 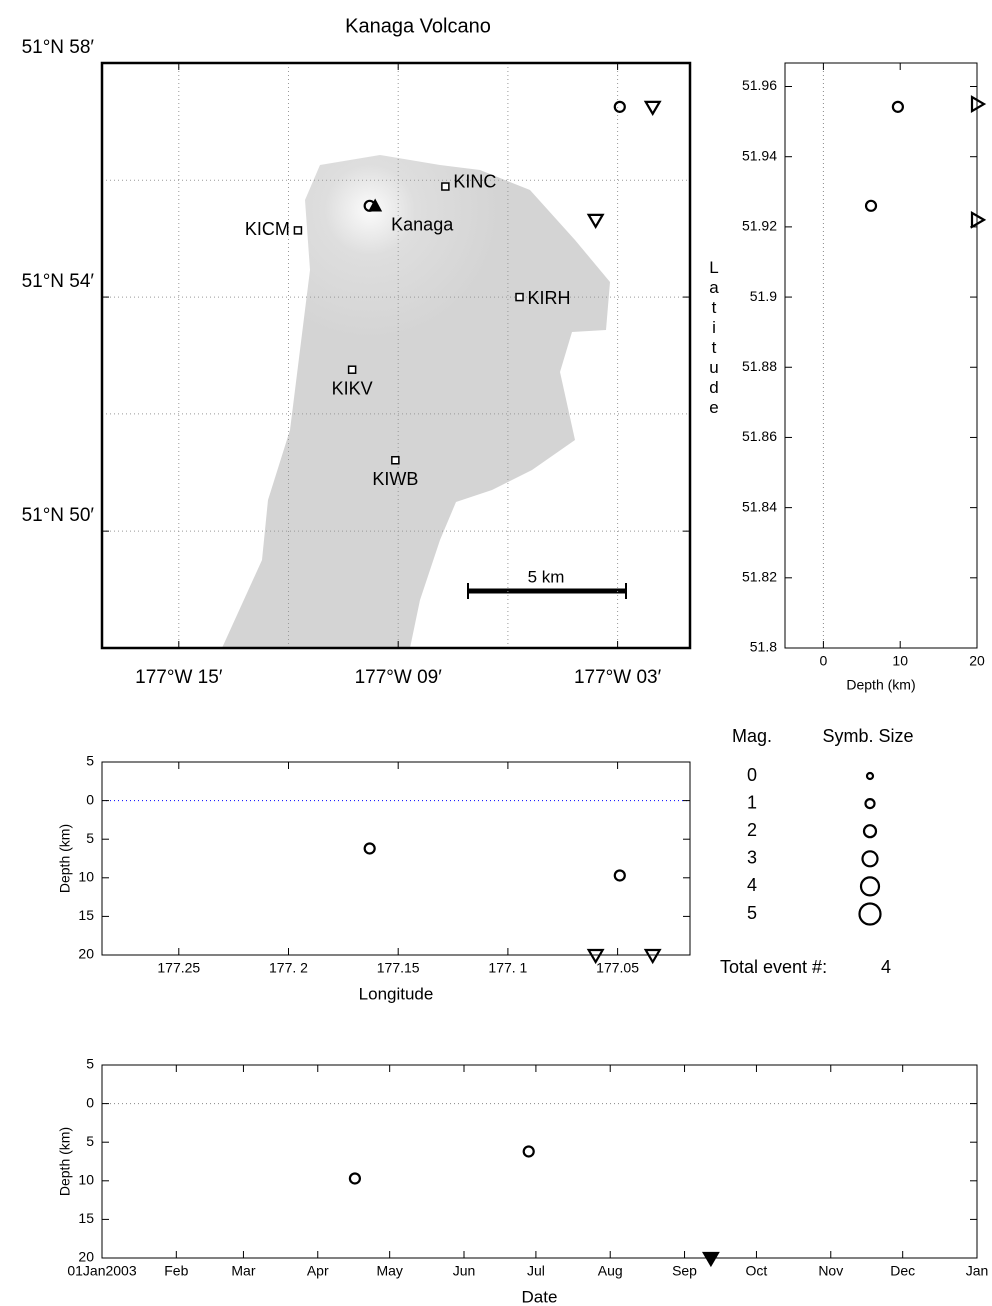 What do you see at coordinates (102, 1271) in the screenshot?
I see `x-tick-label: 01Jan2003` at bounding box center [102, 1271].